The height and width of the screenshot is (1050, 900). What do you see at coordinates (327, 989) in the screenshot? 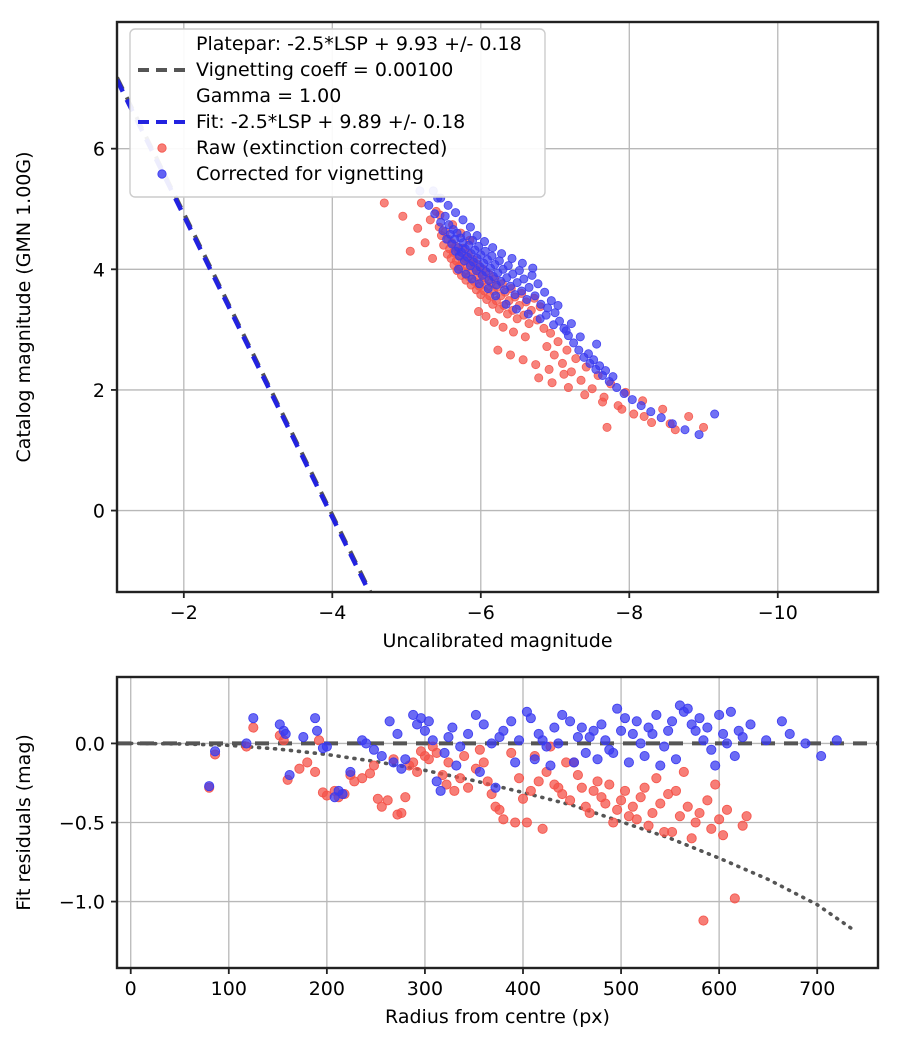
I see `tick-label-x: 200` at bounding box center [327, 989].